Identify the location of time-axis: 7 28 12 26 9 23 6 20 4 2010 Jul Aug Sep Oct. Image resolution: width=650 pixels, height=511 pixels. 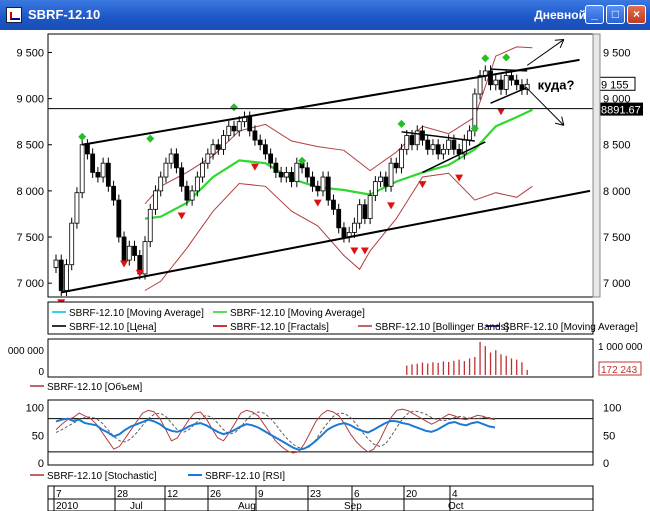
(320, 498).